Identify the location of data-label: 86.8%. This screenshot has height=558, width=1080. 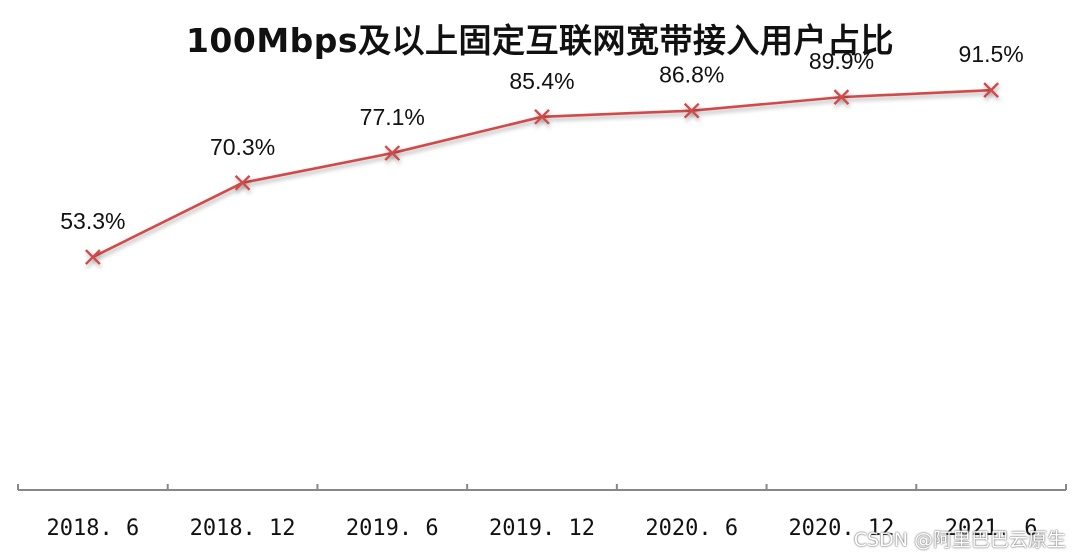
(691, 75).